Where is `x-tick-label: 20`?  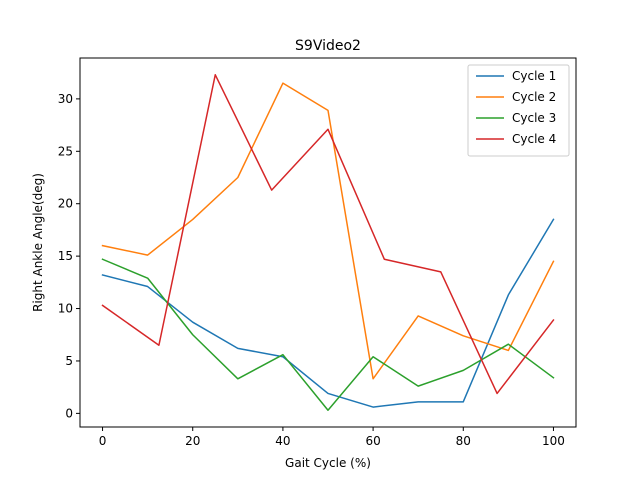
x-tick-label: 20 is located at coordinates (192, 441).